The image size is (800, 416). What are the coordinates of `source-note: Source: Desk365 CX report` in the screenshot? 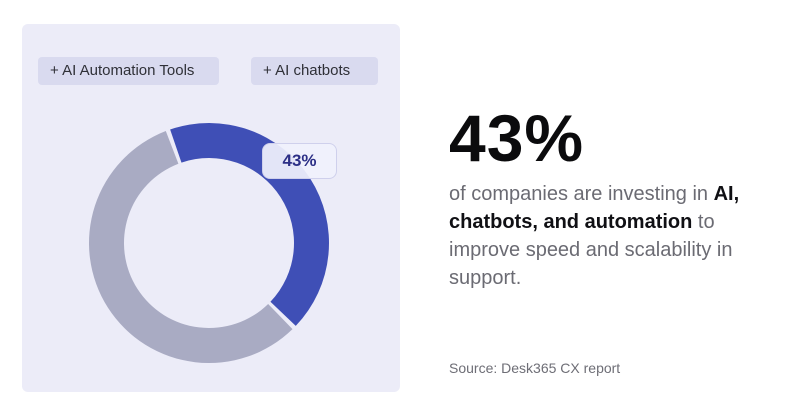 It's located at (535, 368).